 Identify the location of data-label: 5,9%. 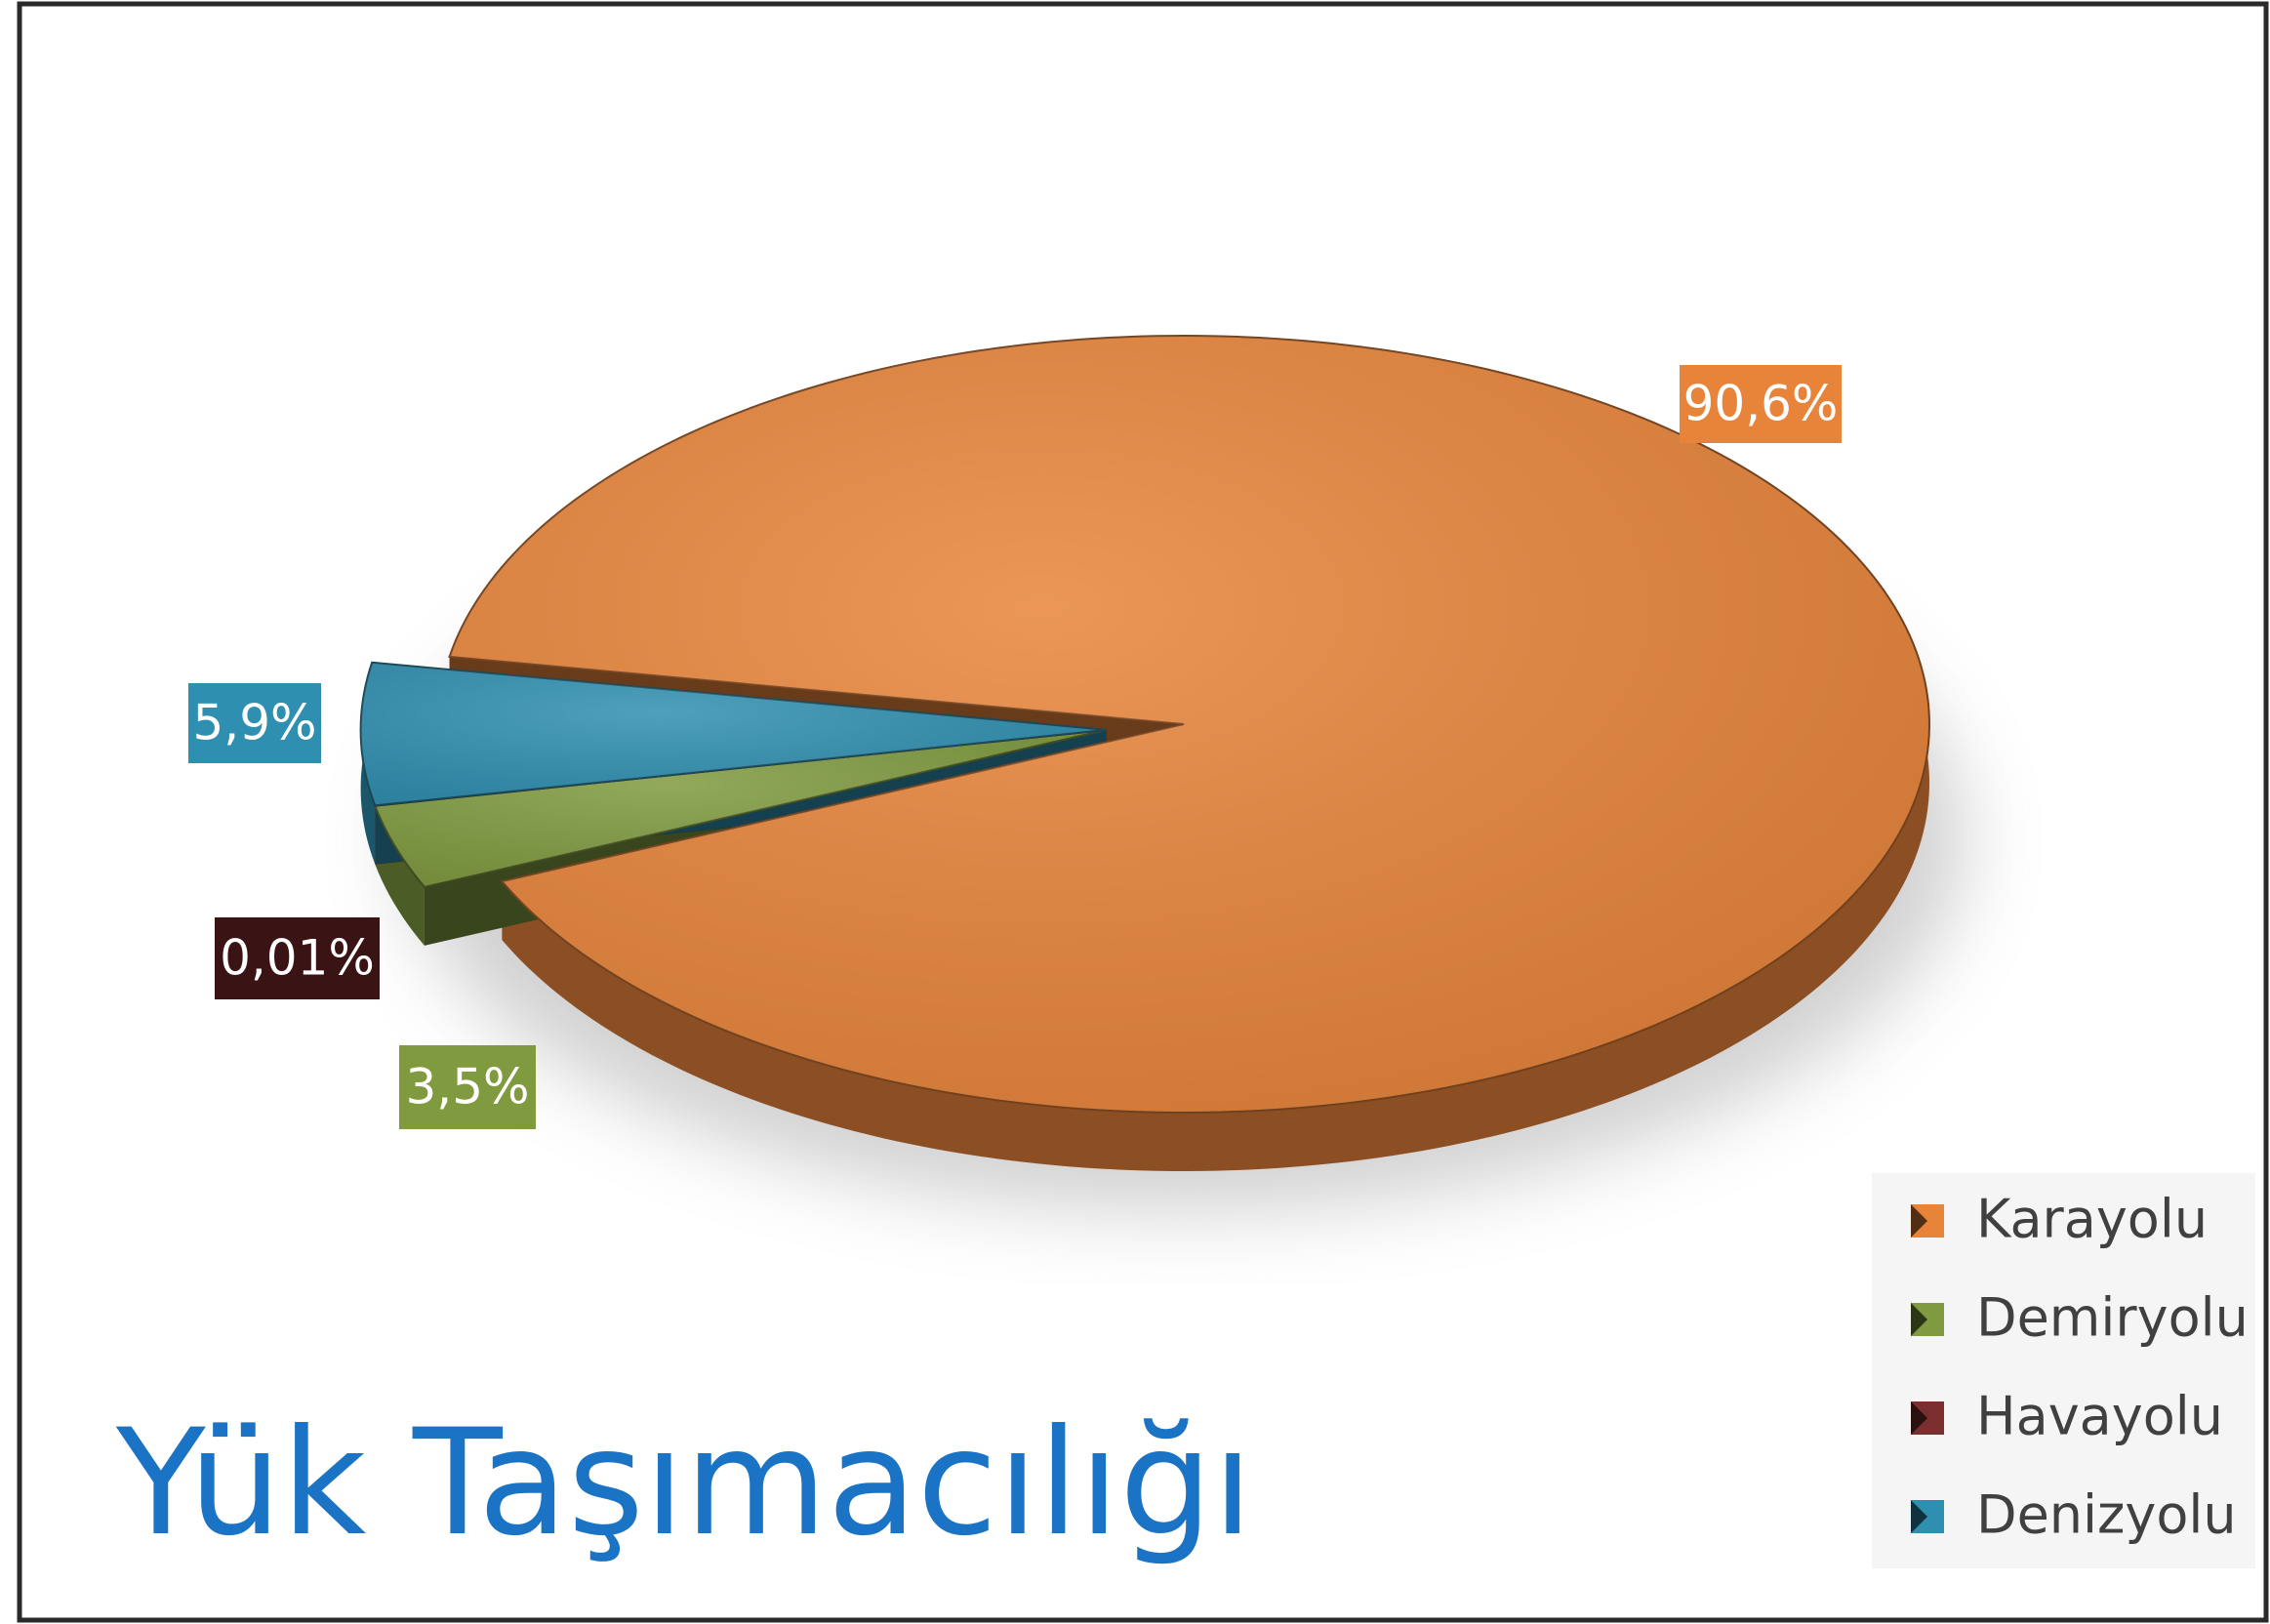
(254, 723).